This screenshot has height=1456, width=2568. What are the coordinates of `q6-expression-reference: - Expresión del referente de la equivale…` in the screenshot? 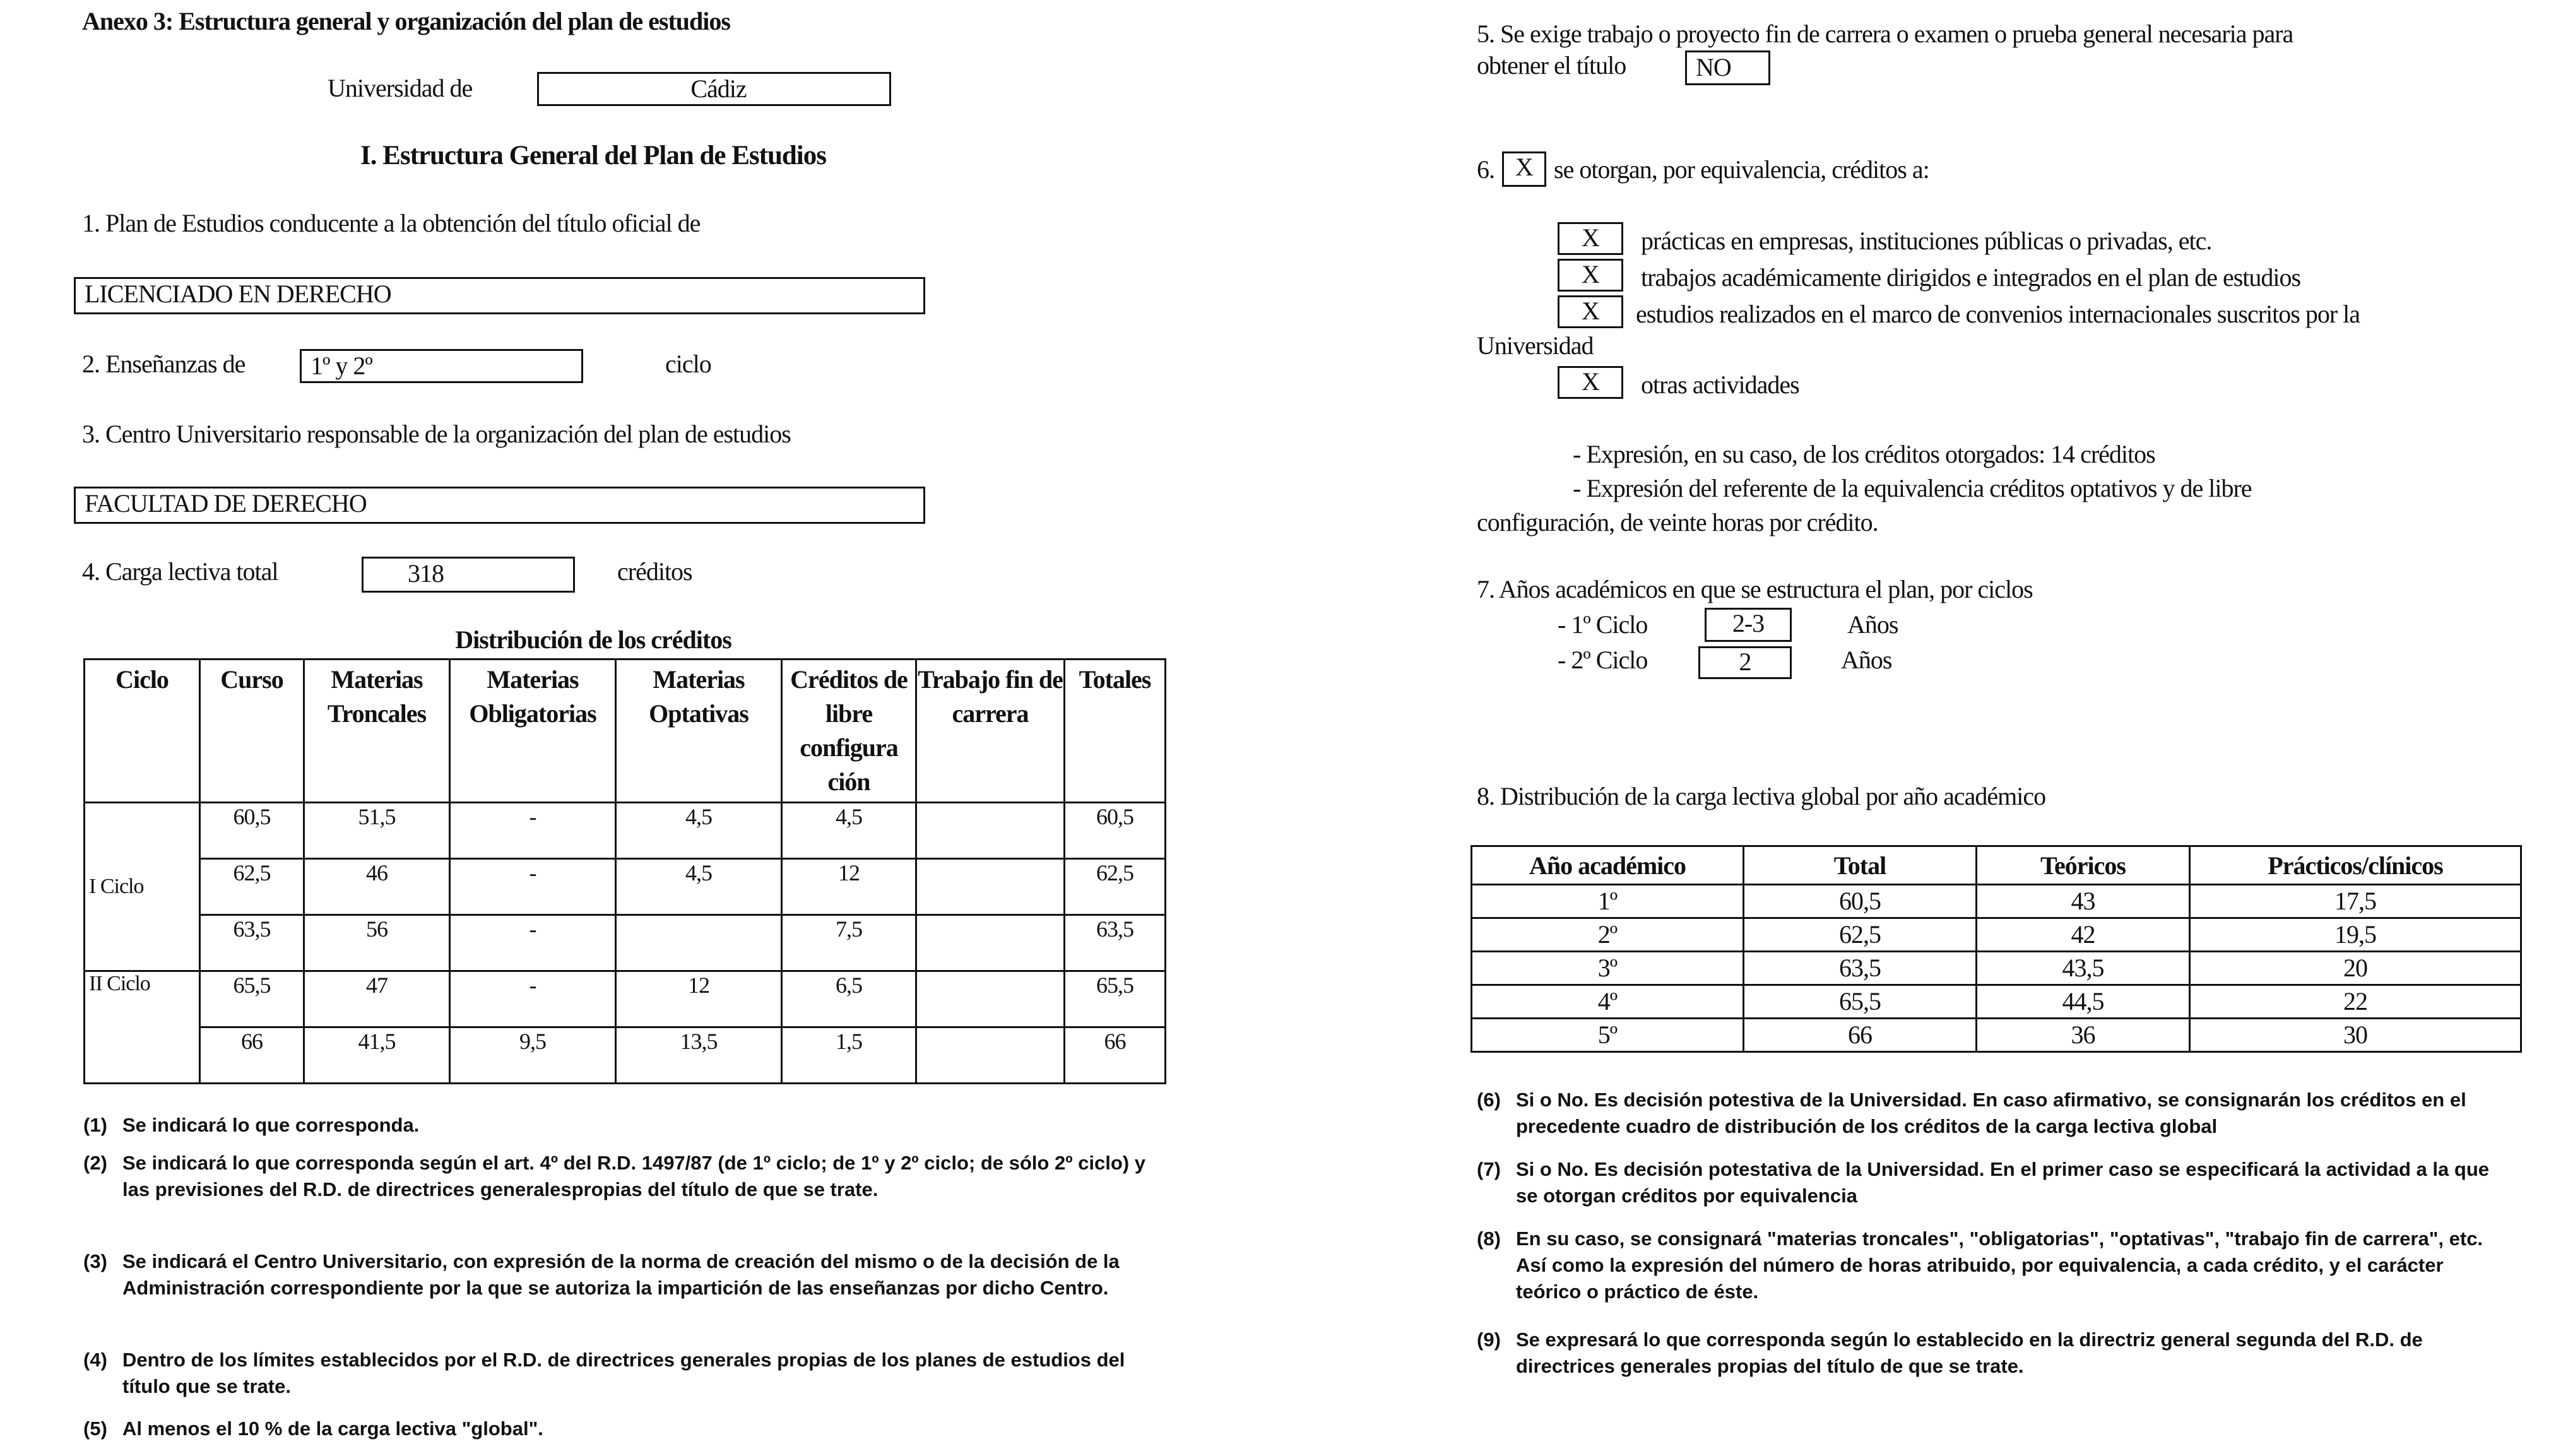 It's located at (1912, 488).